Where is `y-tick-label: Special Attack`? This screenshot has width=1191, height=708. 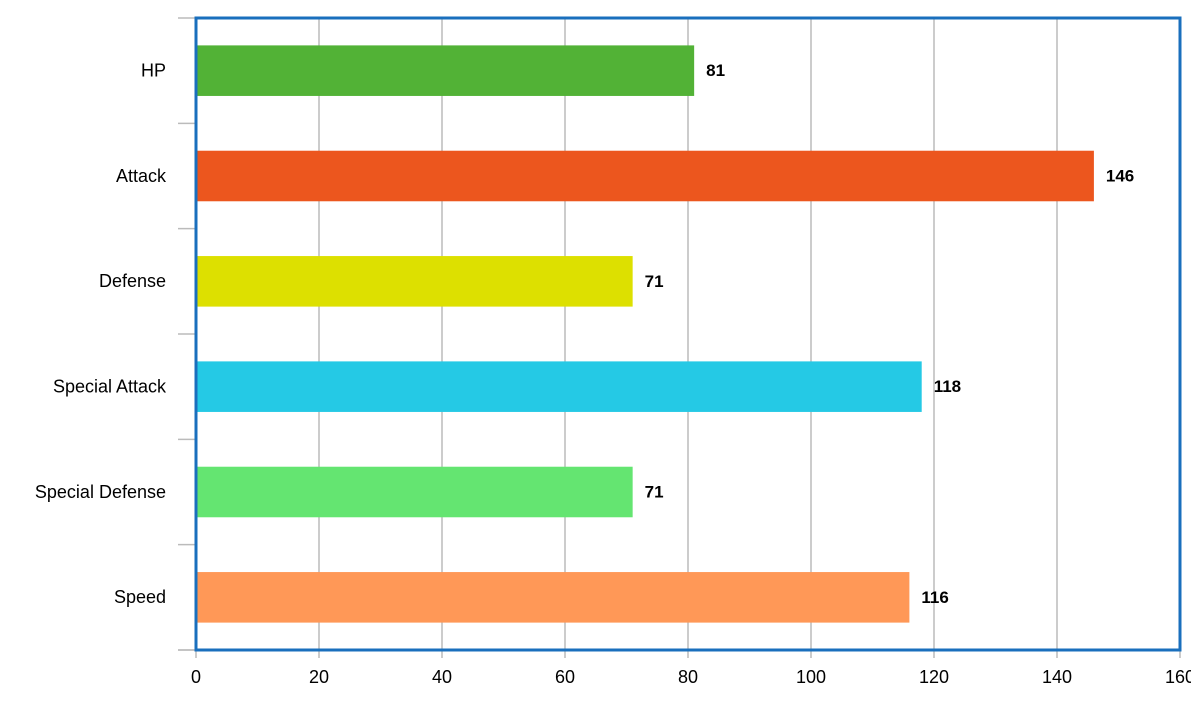
y-tick-label: Special Attack is located at coordinates (110, 386).